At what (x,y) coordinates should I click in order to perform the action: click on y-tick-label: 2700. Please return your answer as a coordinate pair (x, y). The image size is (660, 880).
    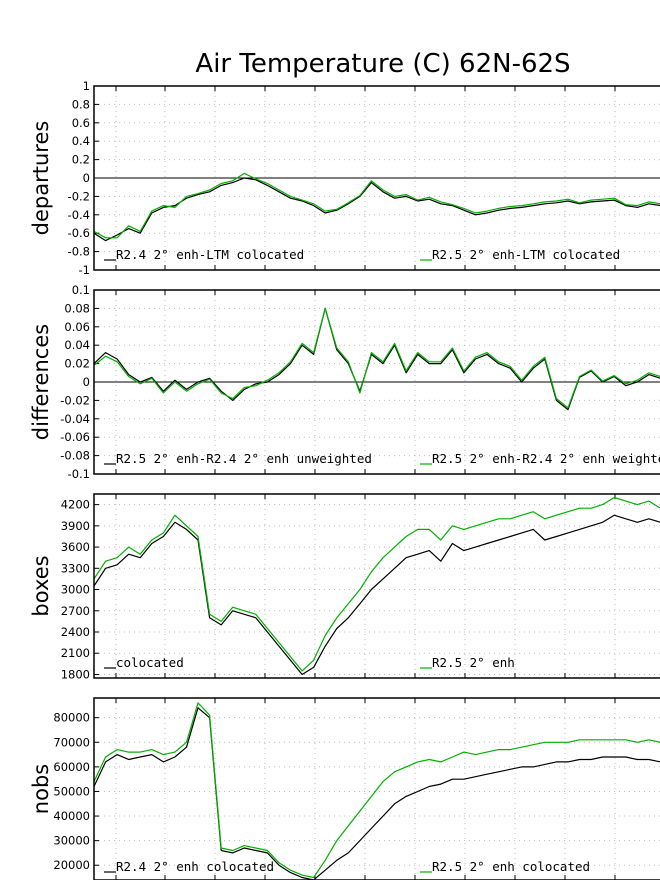
    Looking at the image, I should click on (75, 611).